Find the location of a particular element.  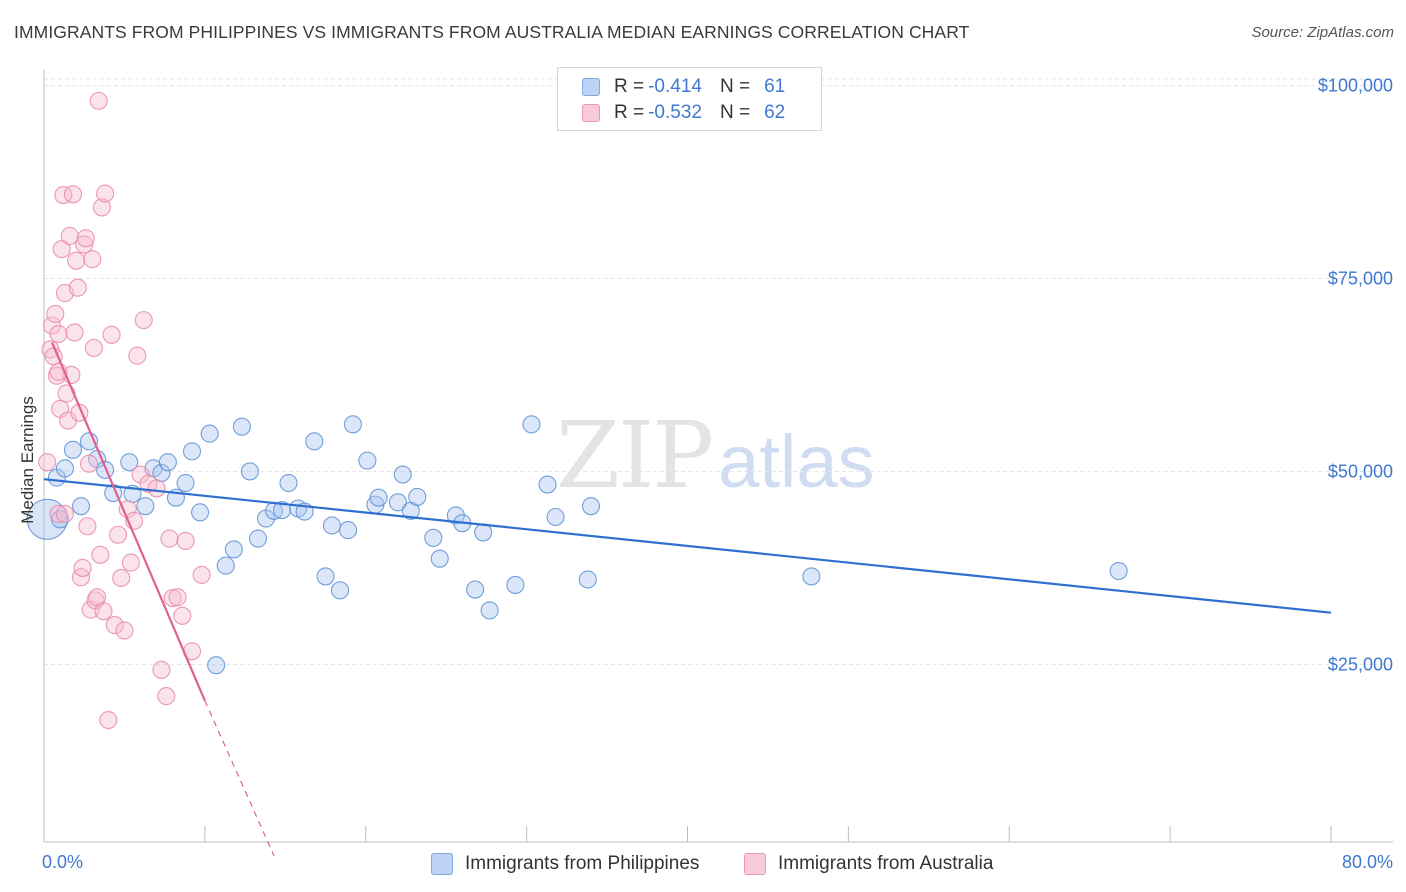

source-credit: Source: ZipAtlas.com is located at coordinates (1322, 32).